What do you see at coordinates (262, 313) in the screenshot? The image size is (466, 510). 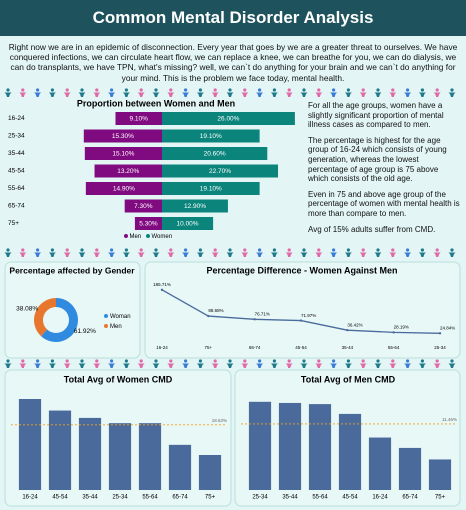 I see `value-label: 76.71%` at bounding box center [262, 313].